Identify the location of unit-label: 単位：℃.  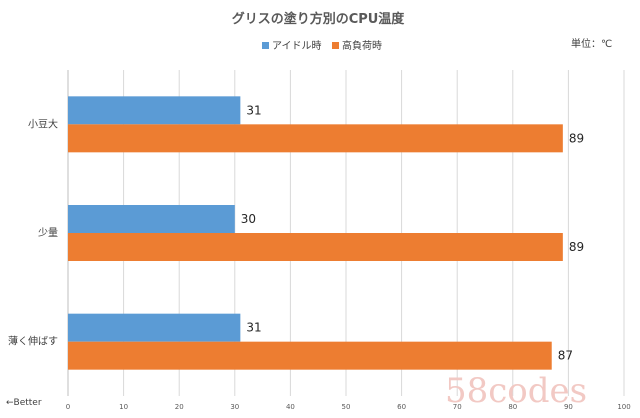
(591, 43).